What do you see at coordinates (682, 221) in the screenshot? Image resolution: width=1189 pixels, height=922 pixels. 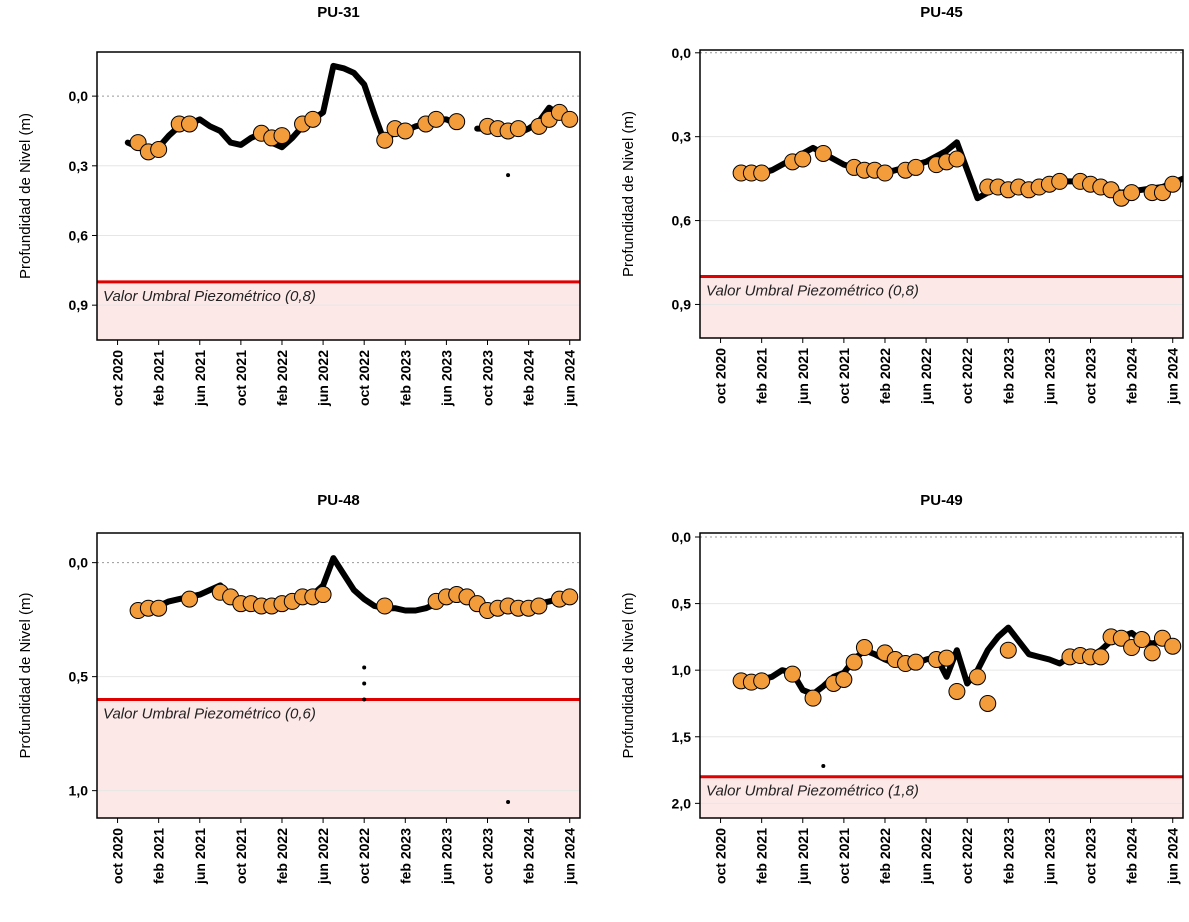 I see `y-tick-label: 0,6` at bounding box center [682, 221].